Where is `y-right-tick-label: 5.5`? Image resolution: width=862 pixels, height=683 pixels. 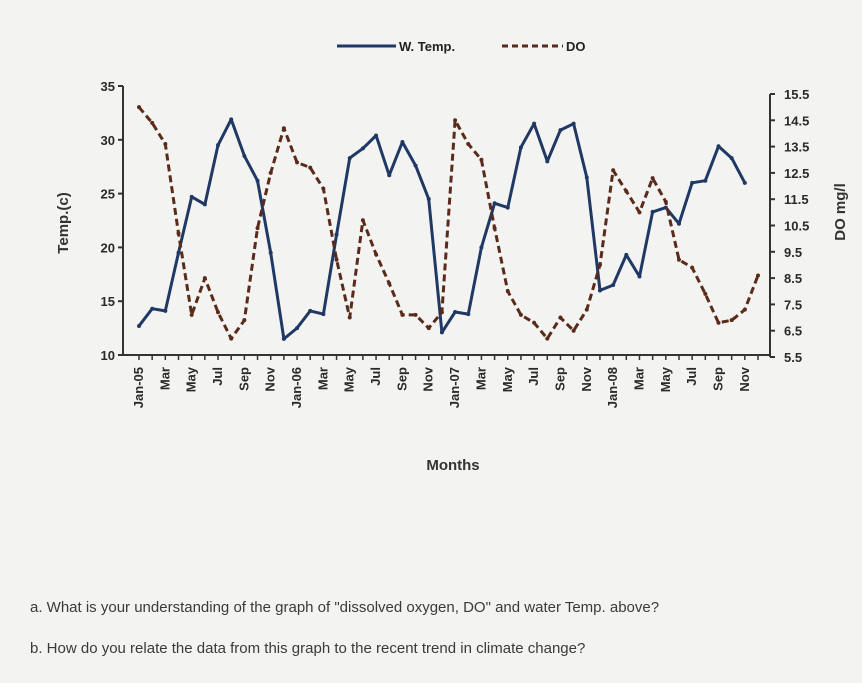
y-right-tick-label: 5.5 is located at coordinates (793, 357).